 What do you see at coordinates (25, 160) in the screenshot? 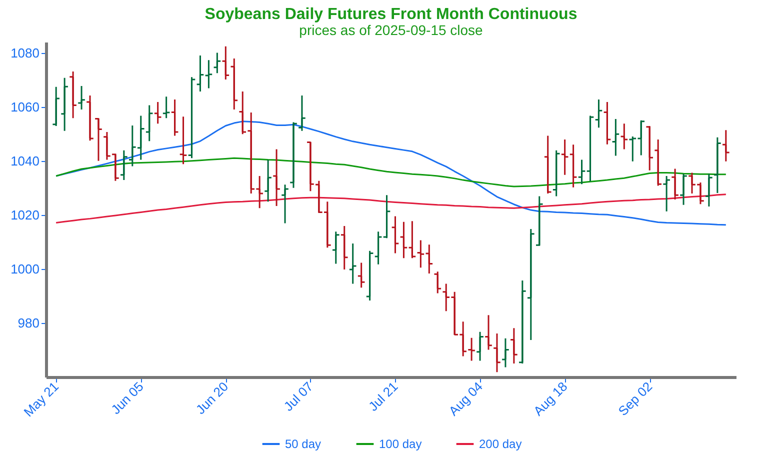
I see `y-tick-label: 1040` at bounding box center [25, 160].